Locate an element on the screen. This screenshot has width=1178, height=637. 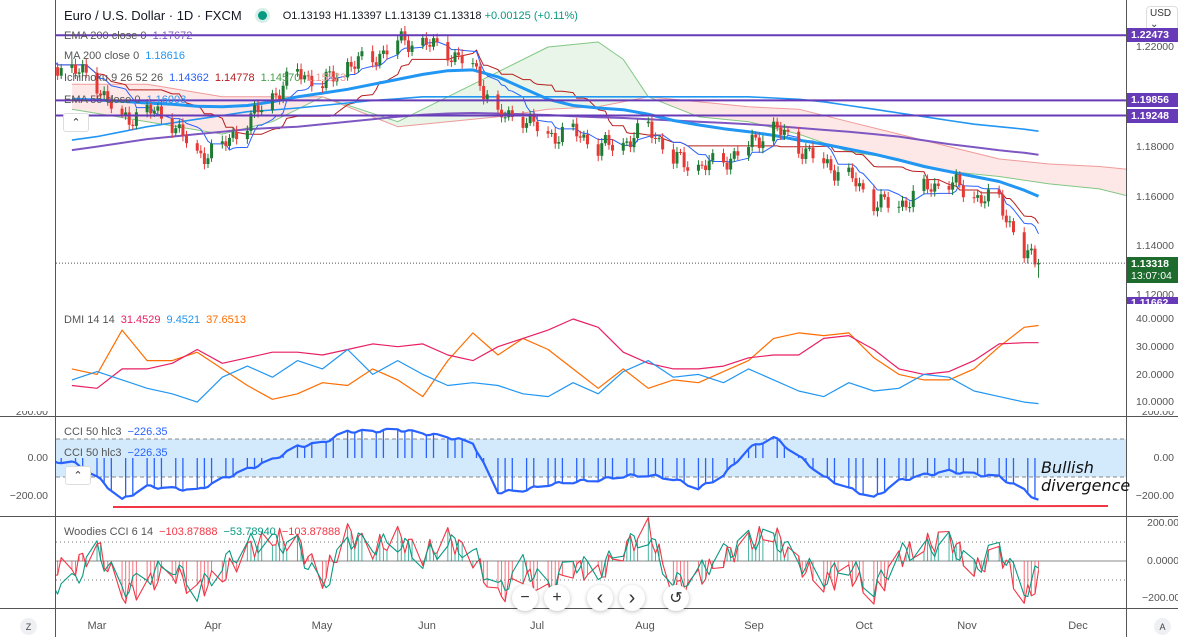
currency-dropdown: USD ⌄ is located at coordinates (1162, 19).